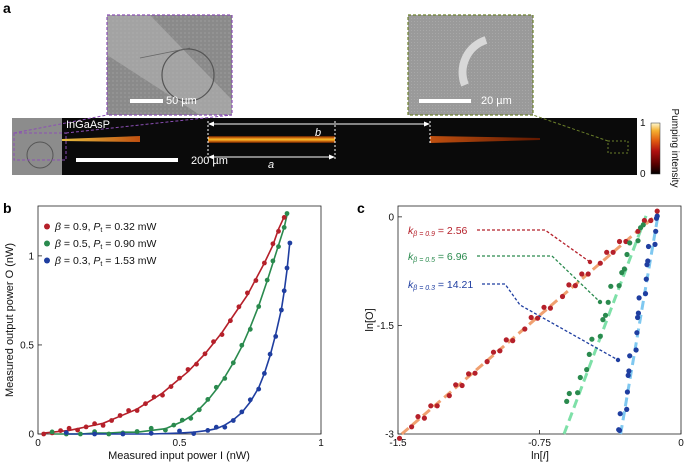  Describe the element at coordinates (88, 125) in the screenshot. I see `material-label: InGaAsP` at that location.